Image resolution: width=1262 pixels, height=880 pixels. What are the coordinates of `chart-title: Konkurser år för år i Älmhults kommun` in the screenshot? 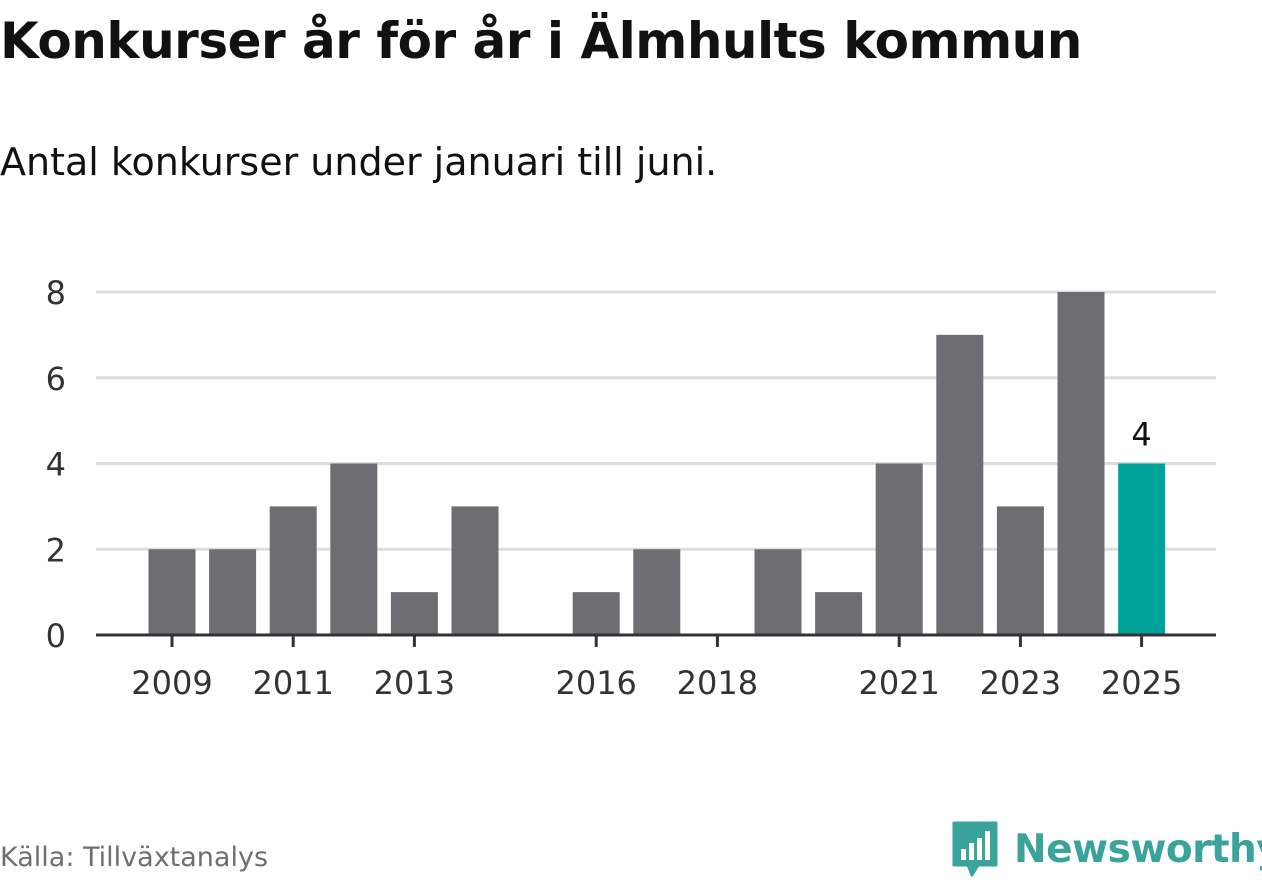 It's located at (541, 41).